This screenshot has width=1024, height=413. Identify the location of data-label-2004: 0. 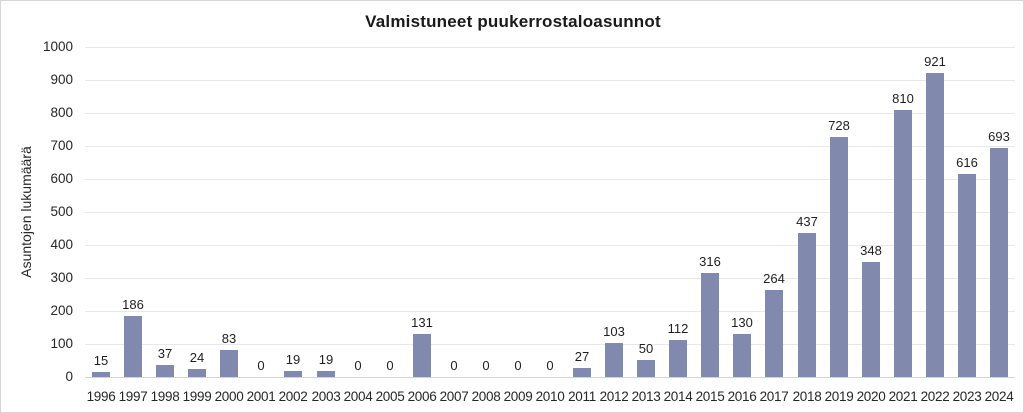
(358, 365).